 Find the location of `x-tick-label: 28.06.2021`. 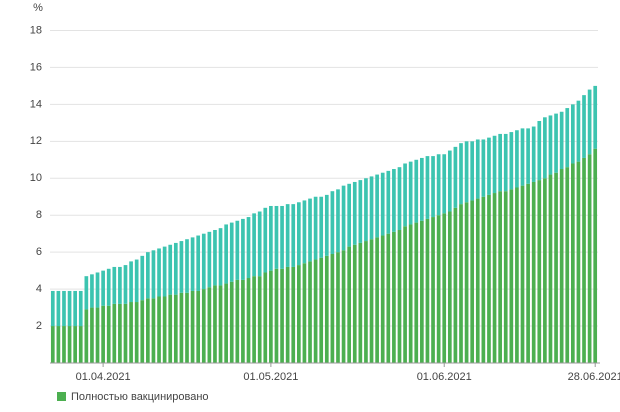

x-tick-label: 28.06.2021 is located at coordinates (594, 377).